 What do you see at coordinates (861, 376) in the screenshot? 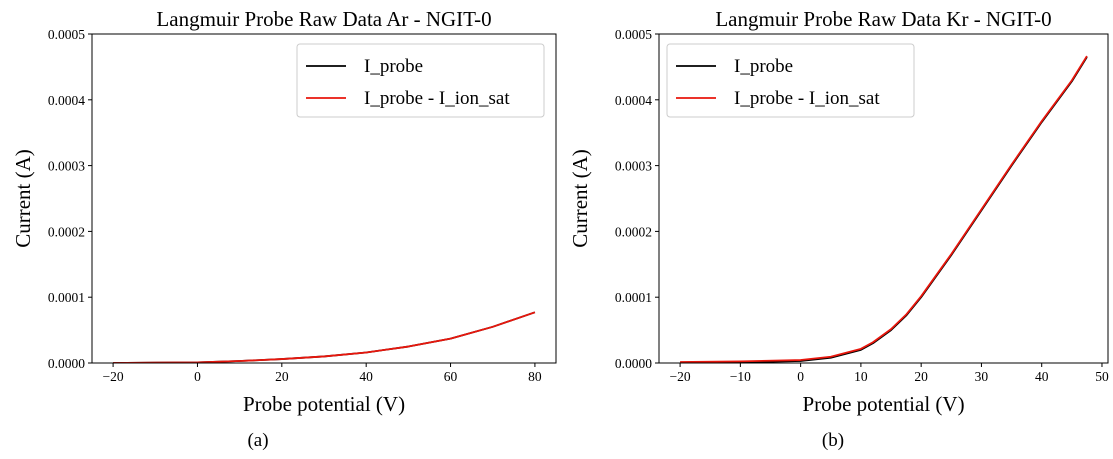
I see `x-tick-label: 10` at bounding box center [861, 376].